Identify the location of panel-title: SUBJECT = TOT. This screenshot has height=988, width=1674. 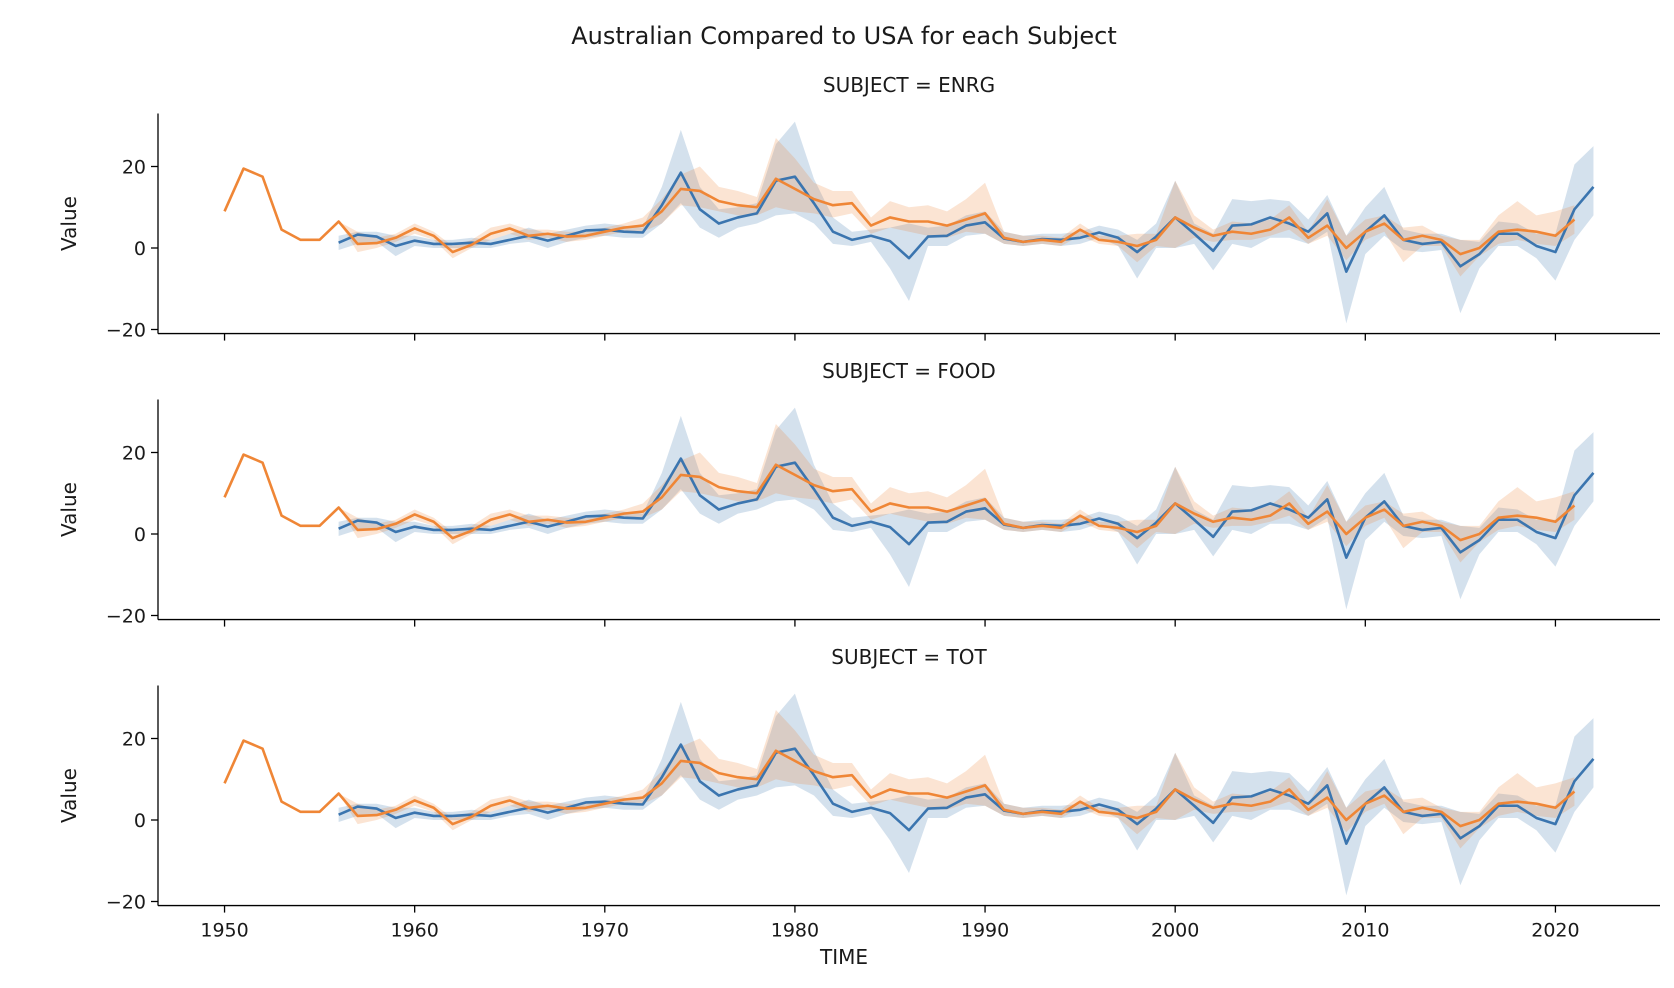
(909, 657).